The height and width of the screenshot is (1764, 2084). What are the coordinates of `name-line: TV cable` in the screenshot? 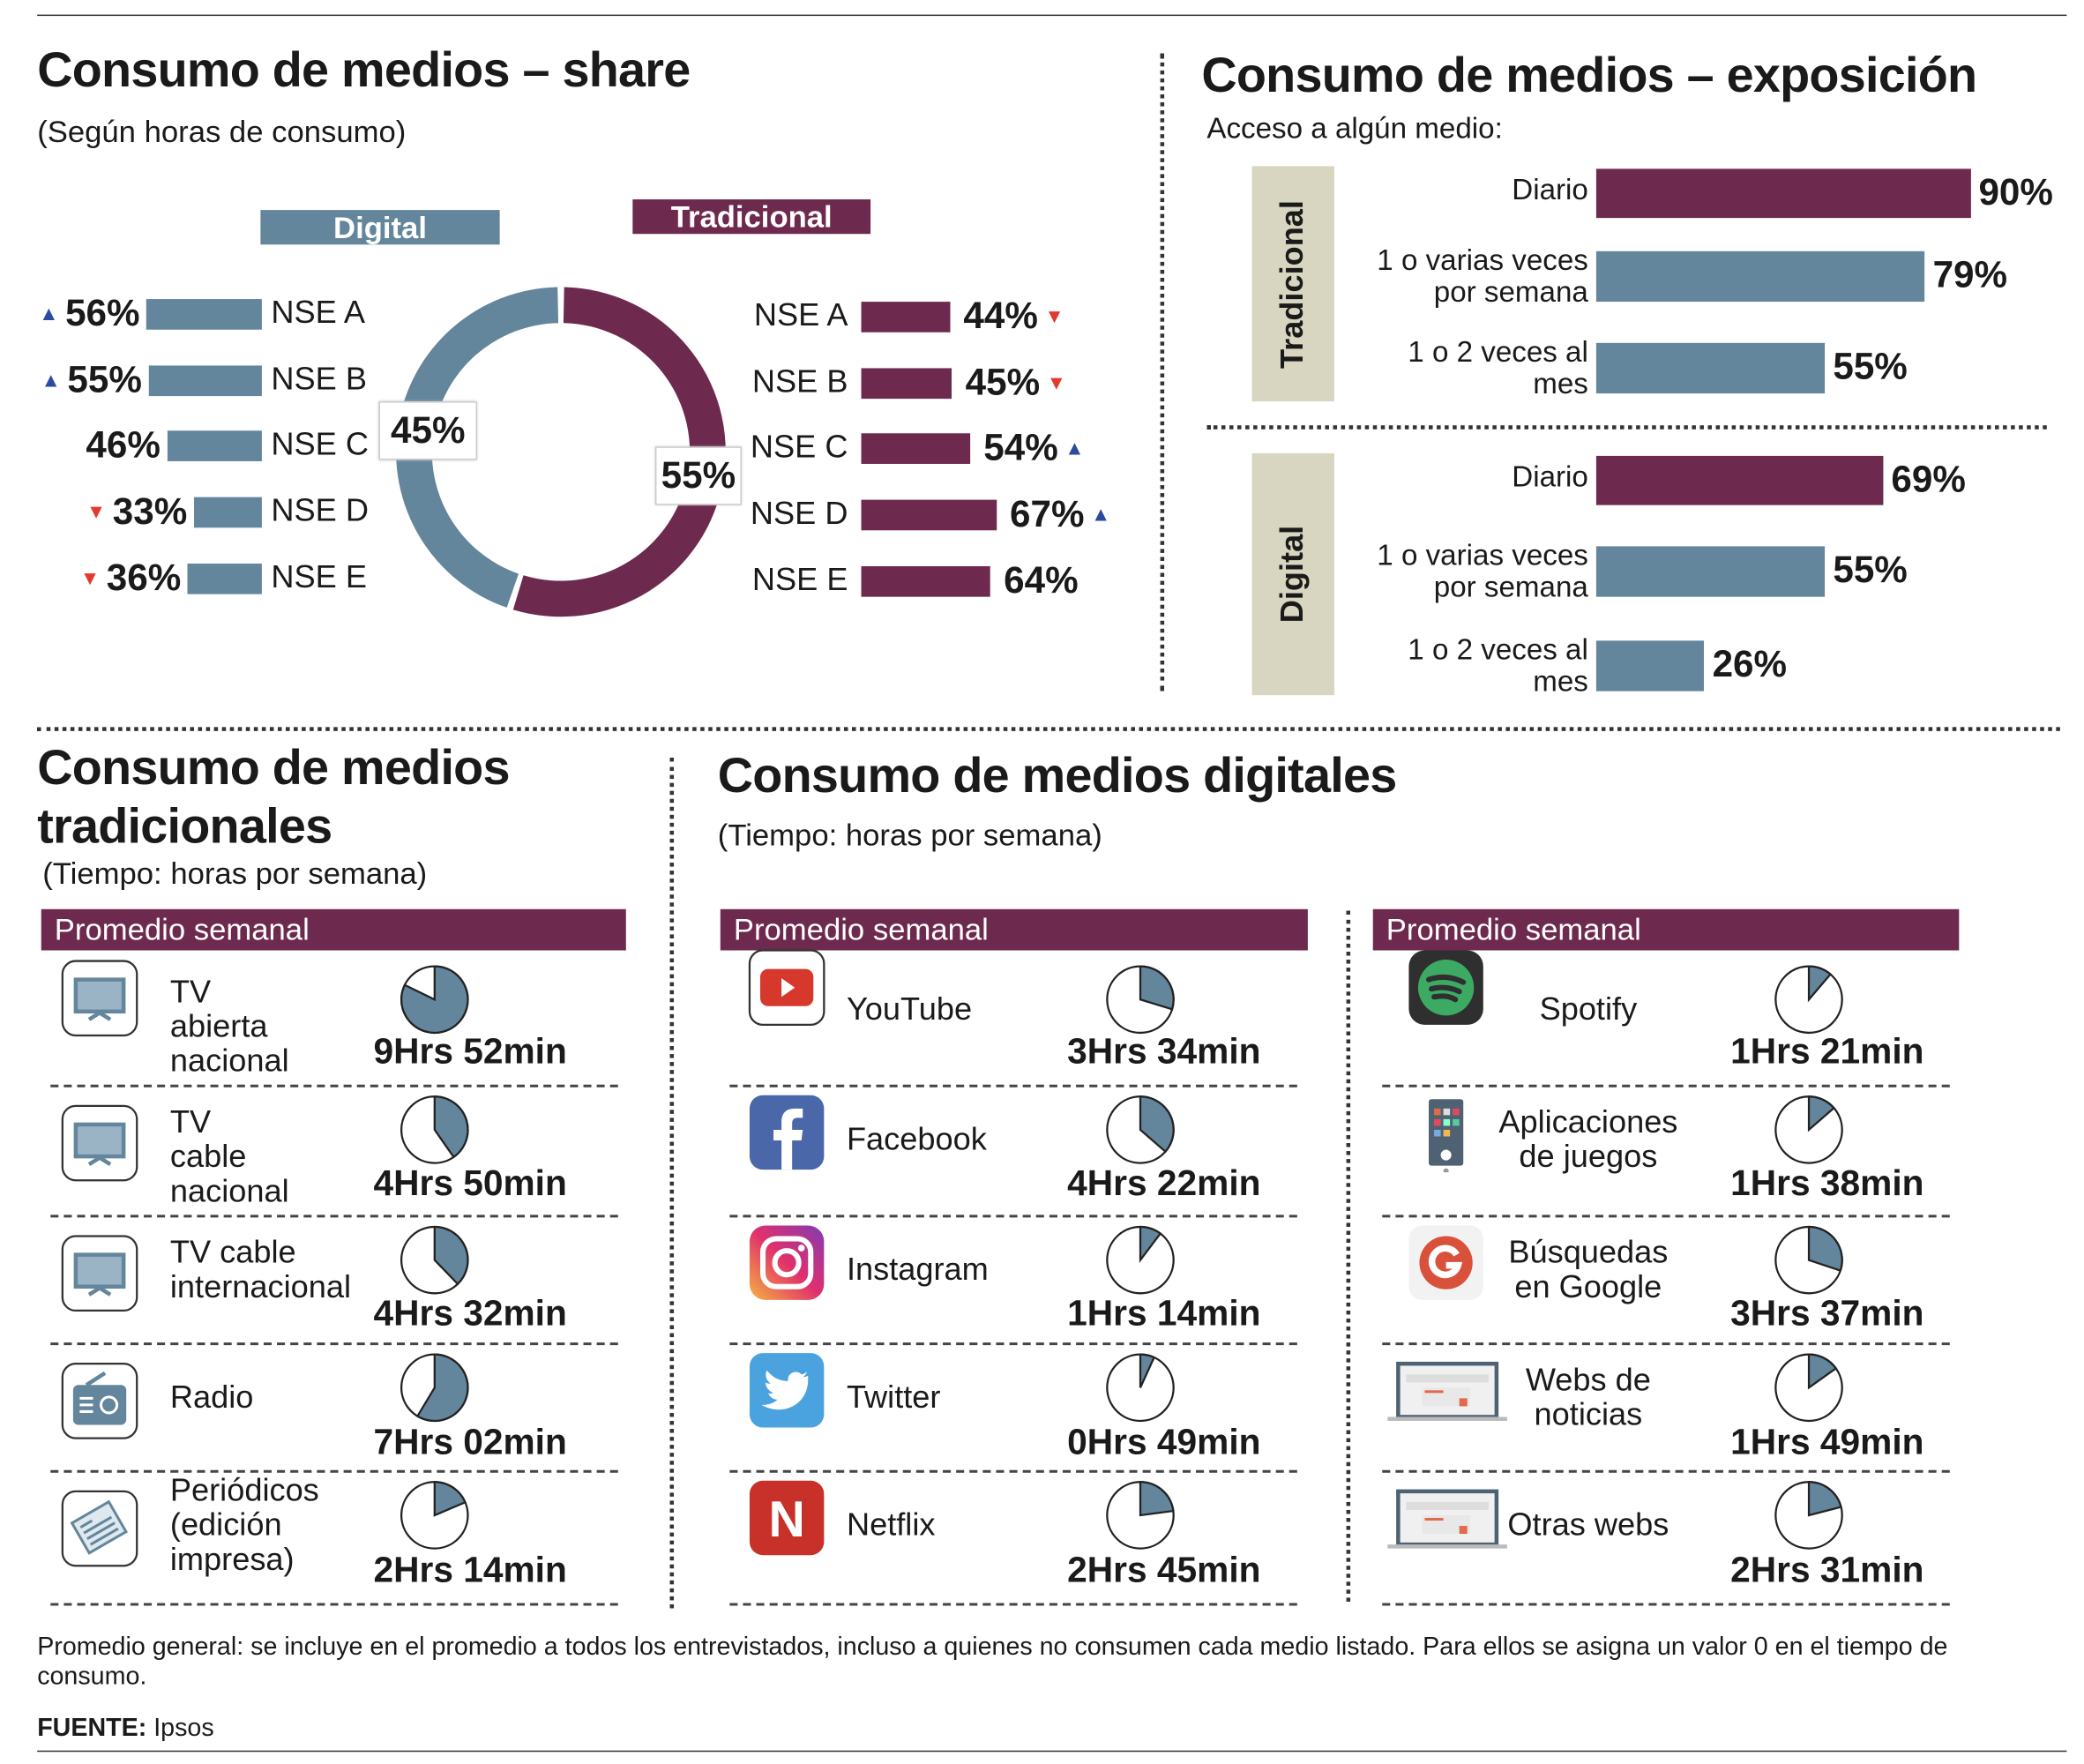 It's located at (208, 1140).